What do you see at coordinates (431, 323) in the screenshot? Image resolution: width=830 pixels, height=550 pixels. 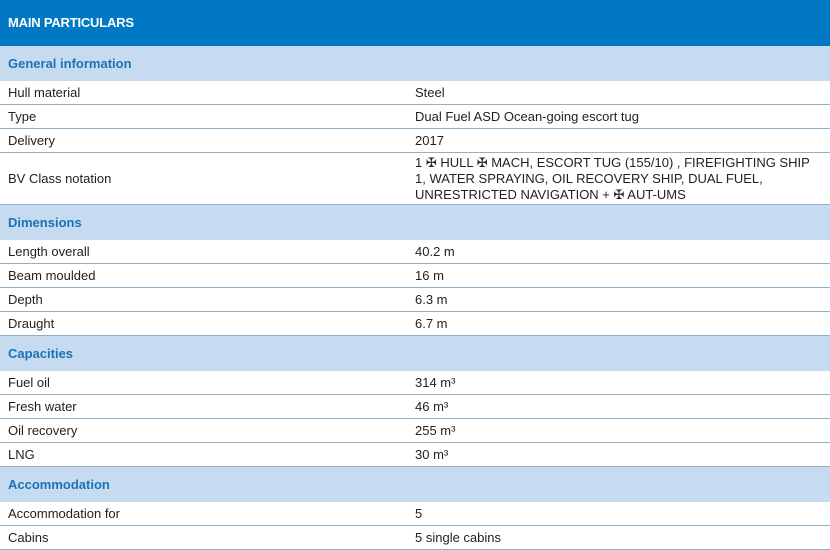 I see `row-value: 6.7 m` at bounding box center [431, 323].